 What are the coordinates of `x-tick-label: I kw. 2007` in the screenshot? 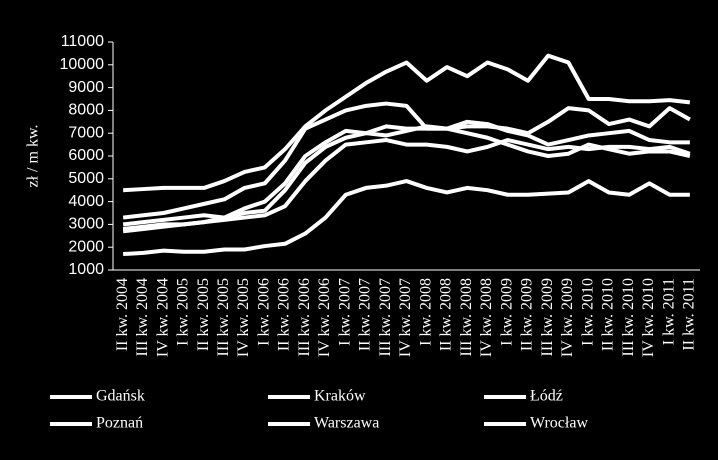 It's located at (344, 312).